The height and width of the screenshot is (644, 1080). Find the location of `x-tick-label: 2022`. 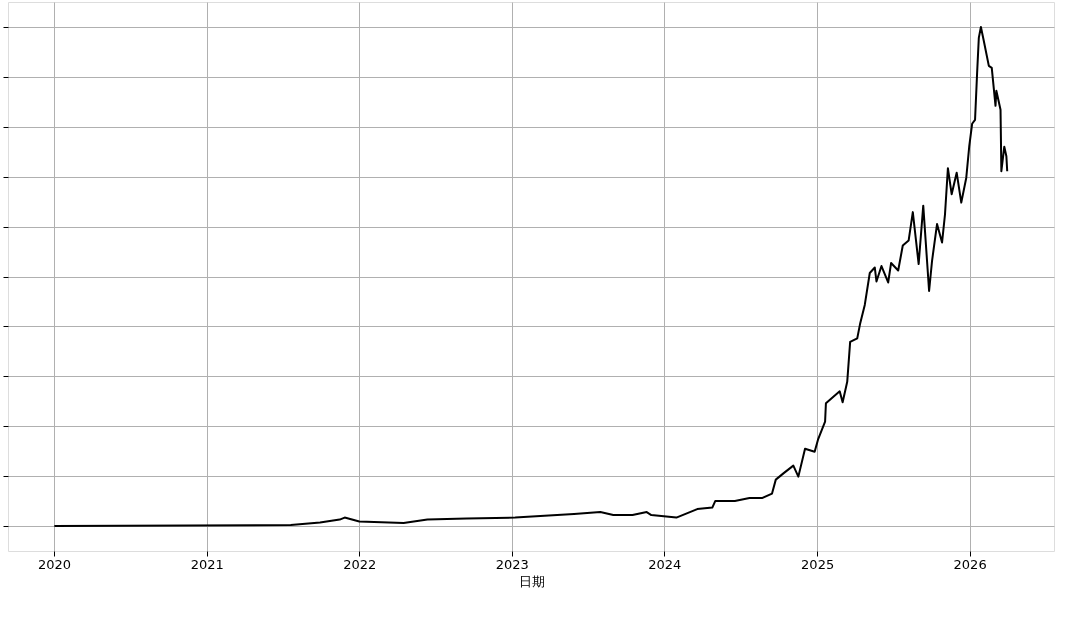

x-tick-label: 2022 is located at coordinates (360, 564).